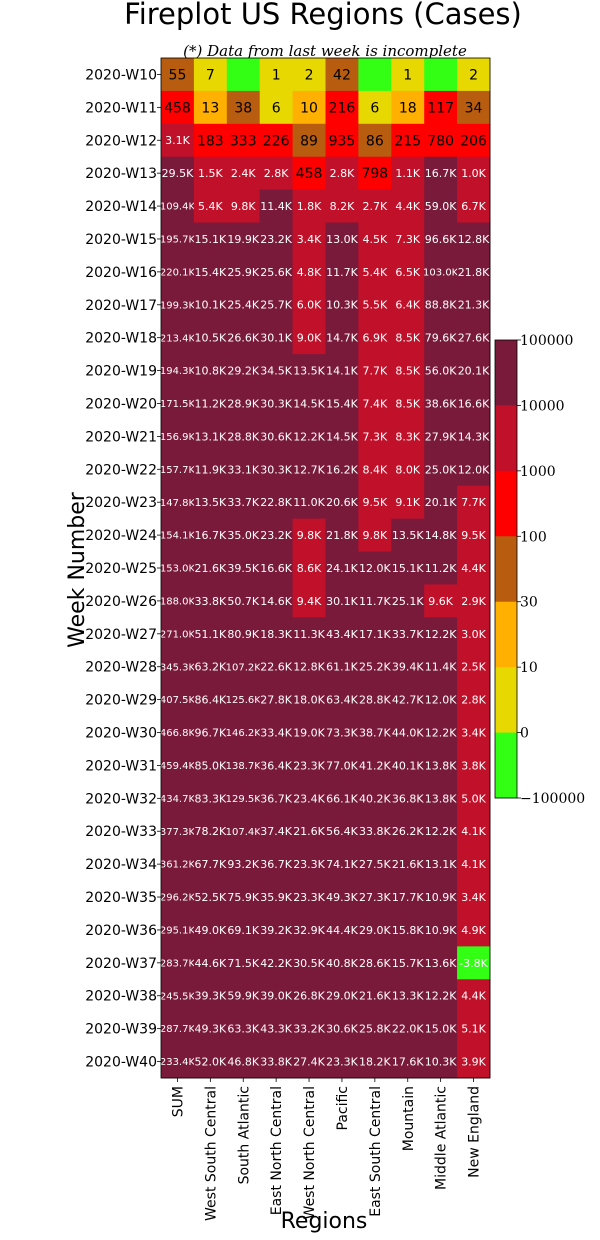 The width and height of the screenshot is (600, 1240). What do you see at coordinates (276, 436) in the screenshot?
I see `cell-label: 30.6K` at bounding box center [276, 436].